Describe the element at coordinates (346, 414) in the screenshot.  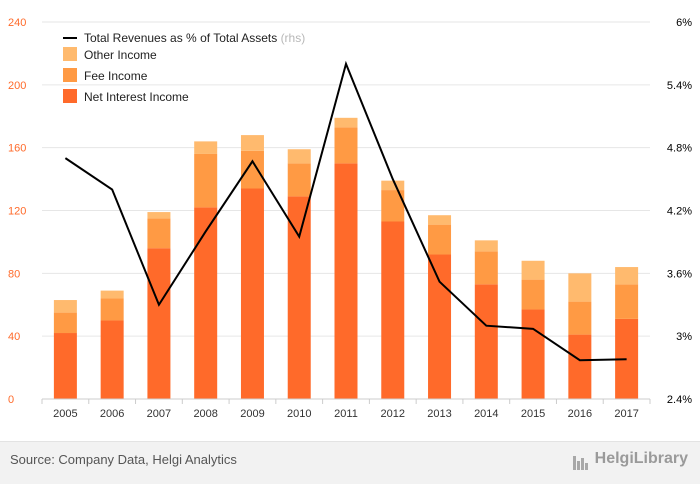
I see `x-tick-label: 2011` at that location.